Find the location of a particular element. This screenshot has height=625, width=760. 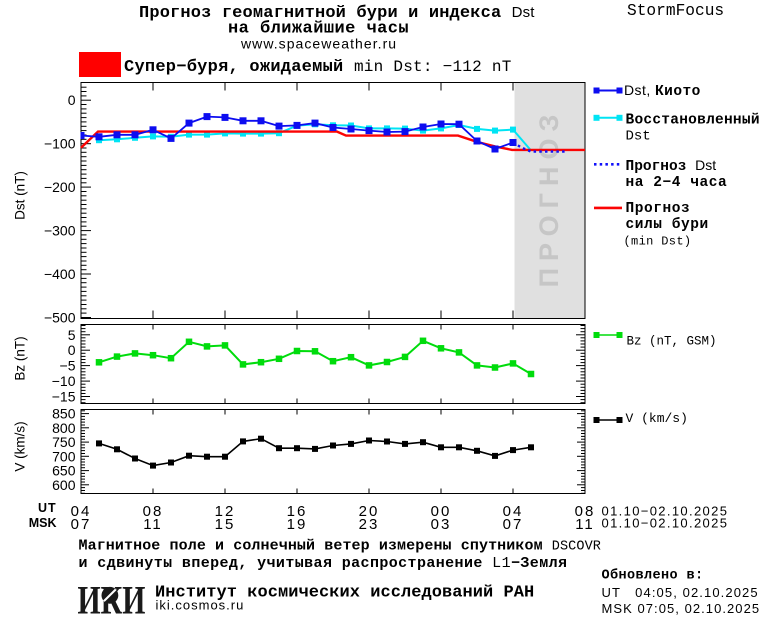

svg-text: 23 is located at coordinates (369, 524).